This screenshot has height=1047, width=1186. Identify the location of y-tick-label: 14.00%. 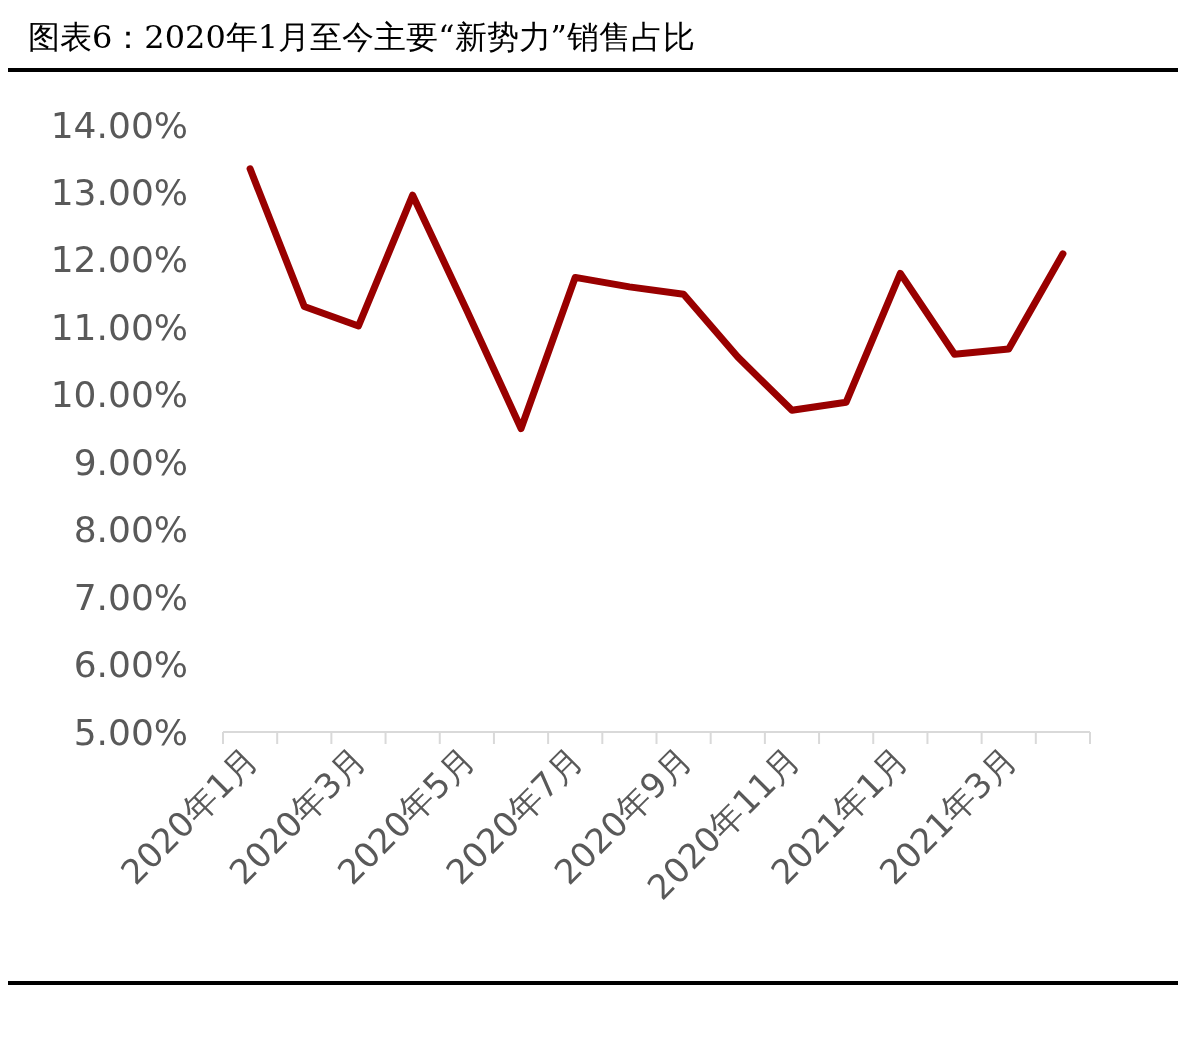
(119, 125).